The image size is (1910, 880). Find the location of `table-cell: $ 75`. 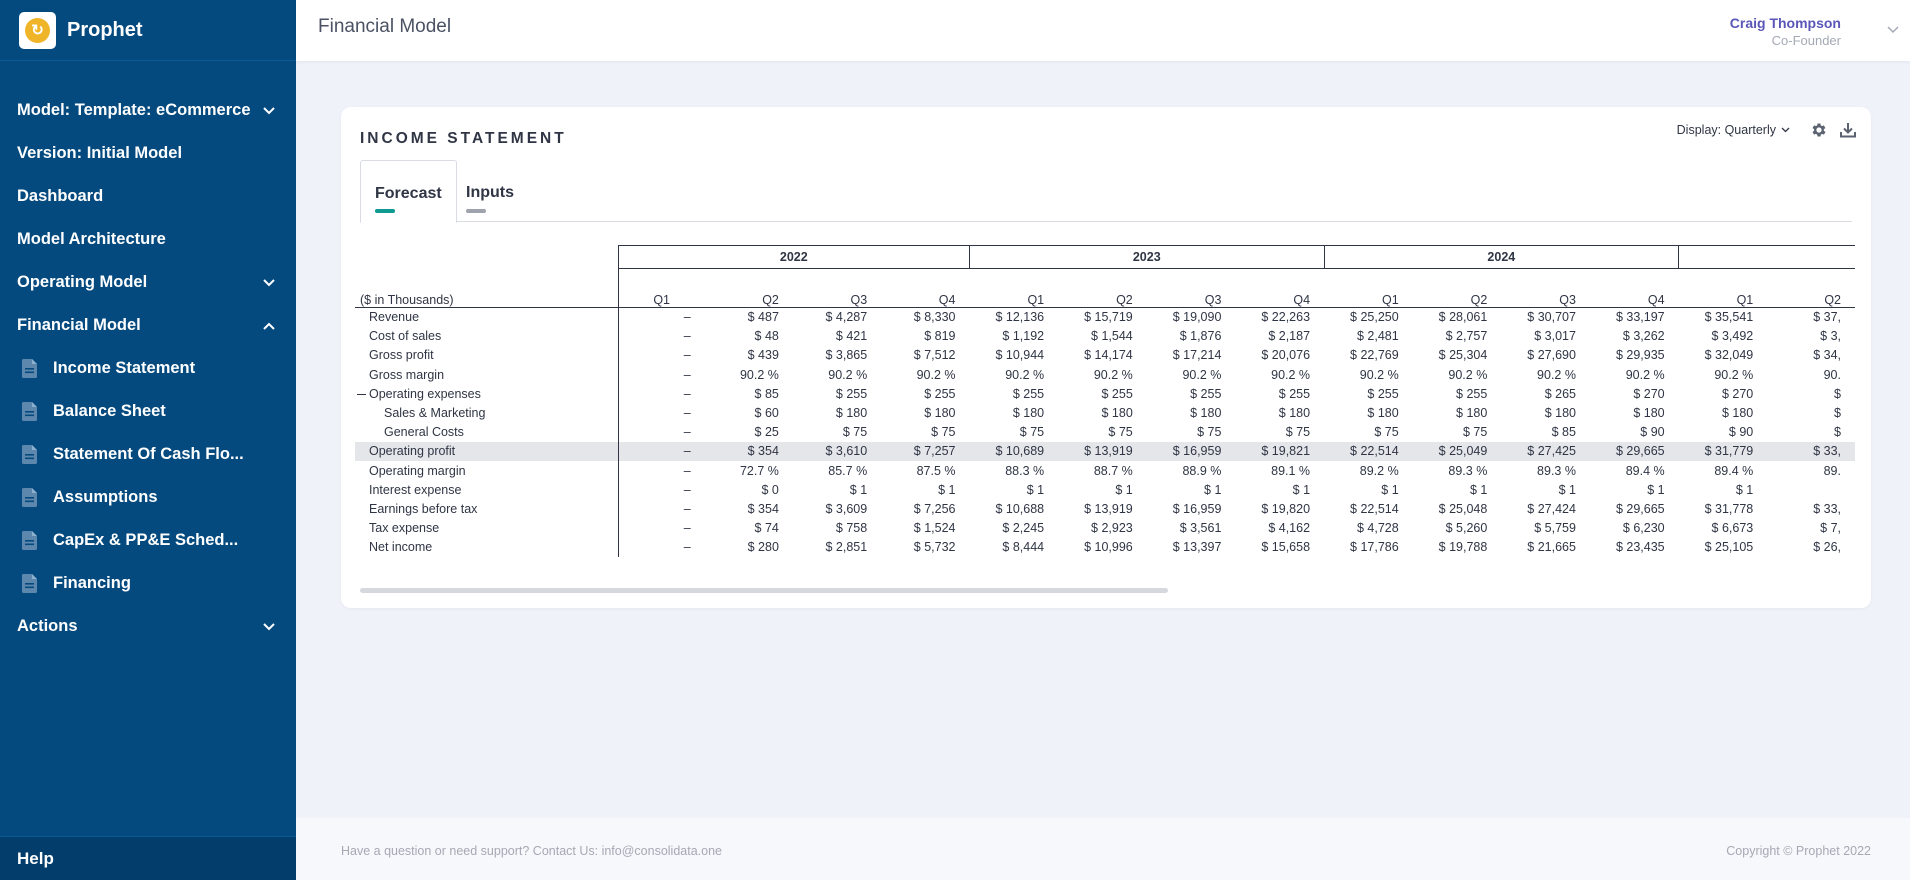

table-cell: $ 75 is located at coordinates (855, 432).